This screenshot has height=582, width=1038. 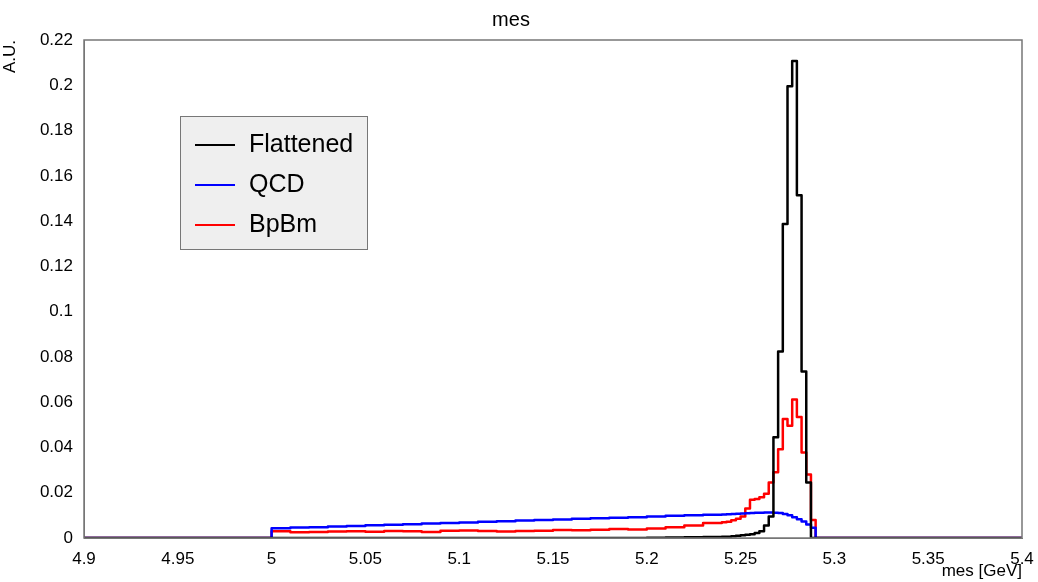 What do you see at coordinates (283, 223) in the screenshot?
I see `legend-label: BpBm` at bounding box center [283, 223].